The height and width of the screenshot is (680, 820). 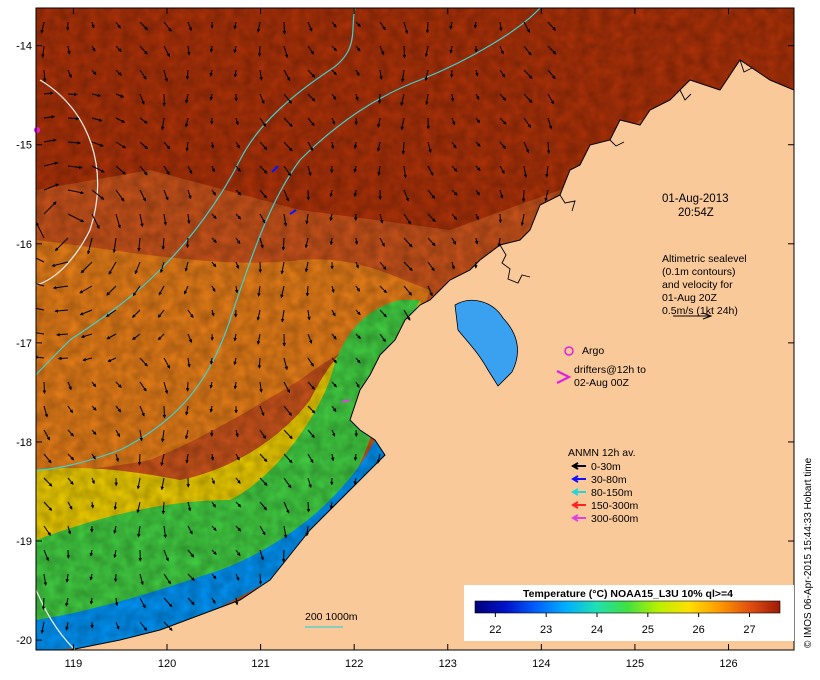 I want to click on anmn-legend-arrowhead, so click(x=575, y=518).